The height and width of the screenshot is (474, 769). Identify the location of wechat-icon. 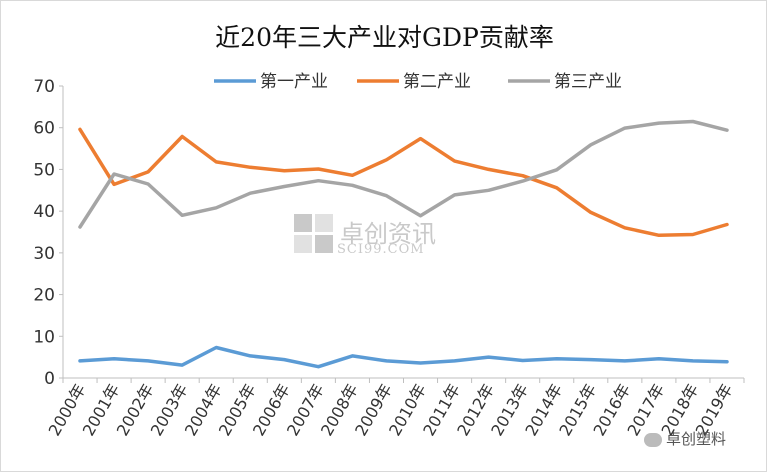
(653, 439).